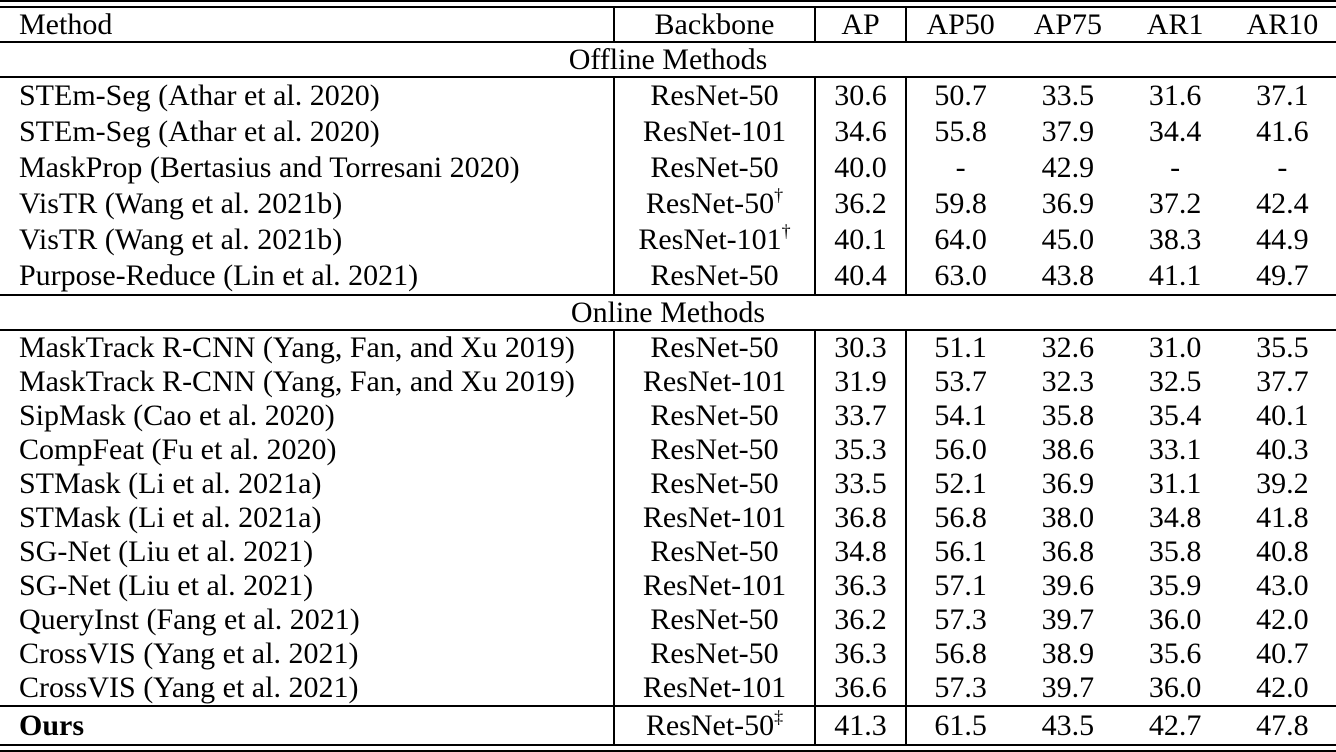  I want to click on ap-cell: 30.3, so click(861, 348).